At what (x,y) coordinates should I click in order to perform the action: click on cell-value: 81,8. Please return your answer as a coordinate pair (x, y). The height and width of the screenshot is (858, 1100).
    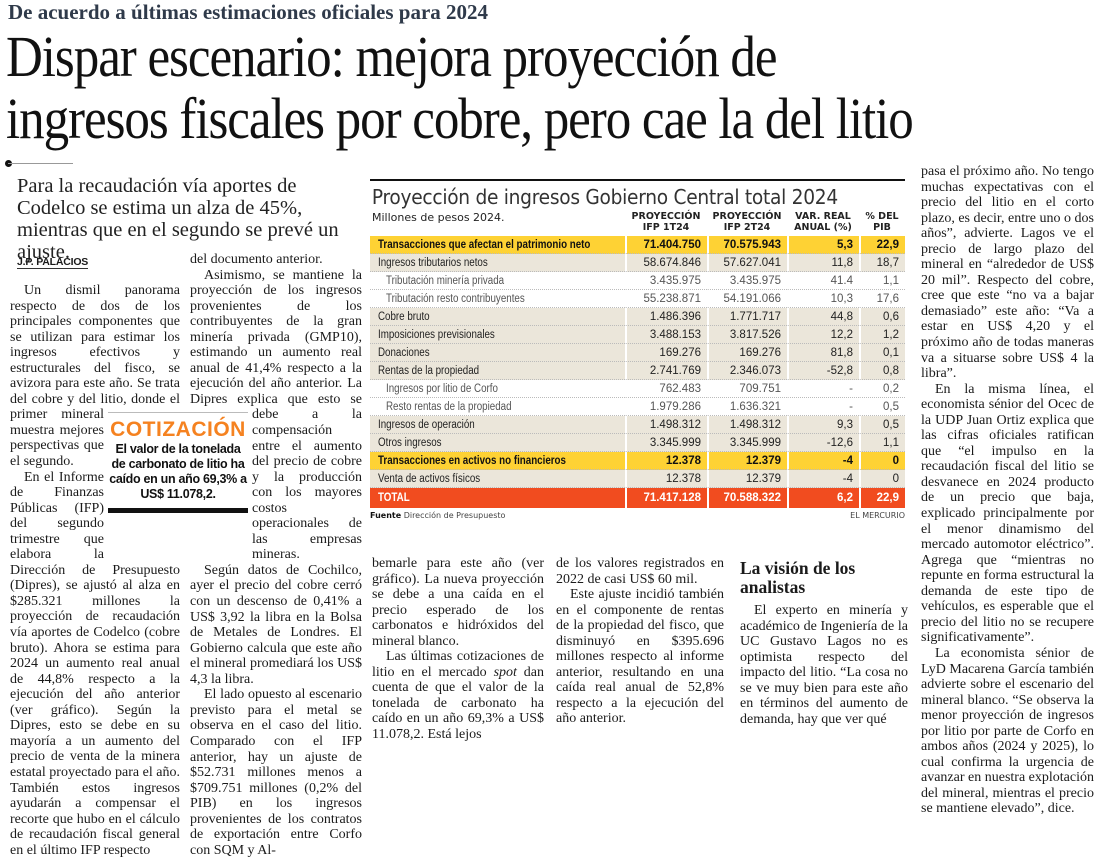
    Looking at the image, I should click on (823, 353).